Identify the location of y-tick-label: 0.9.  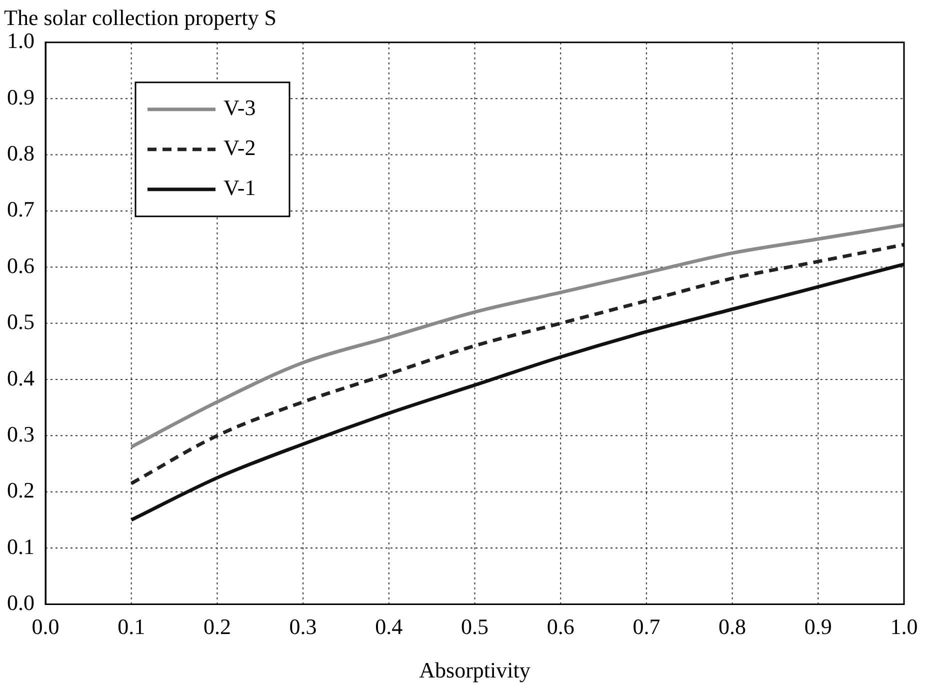
(20, 97).